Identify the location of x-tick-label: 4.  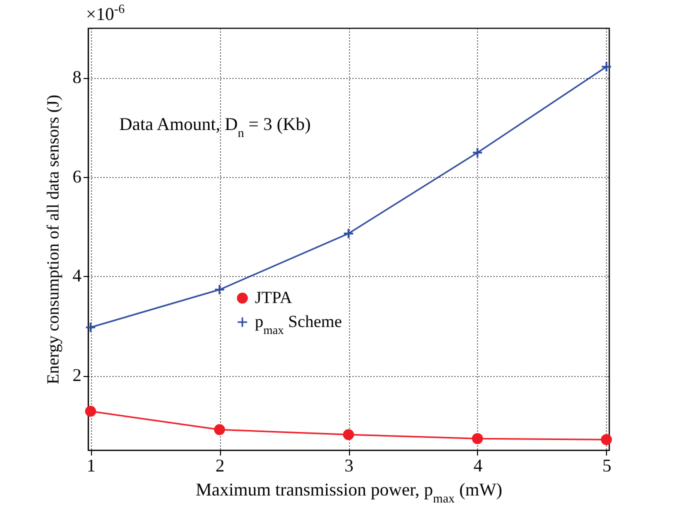
(477, 466).